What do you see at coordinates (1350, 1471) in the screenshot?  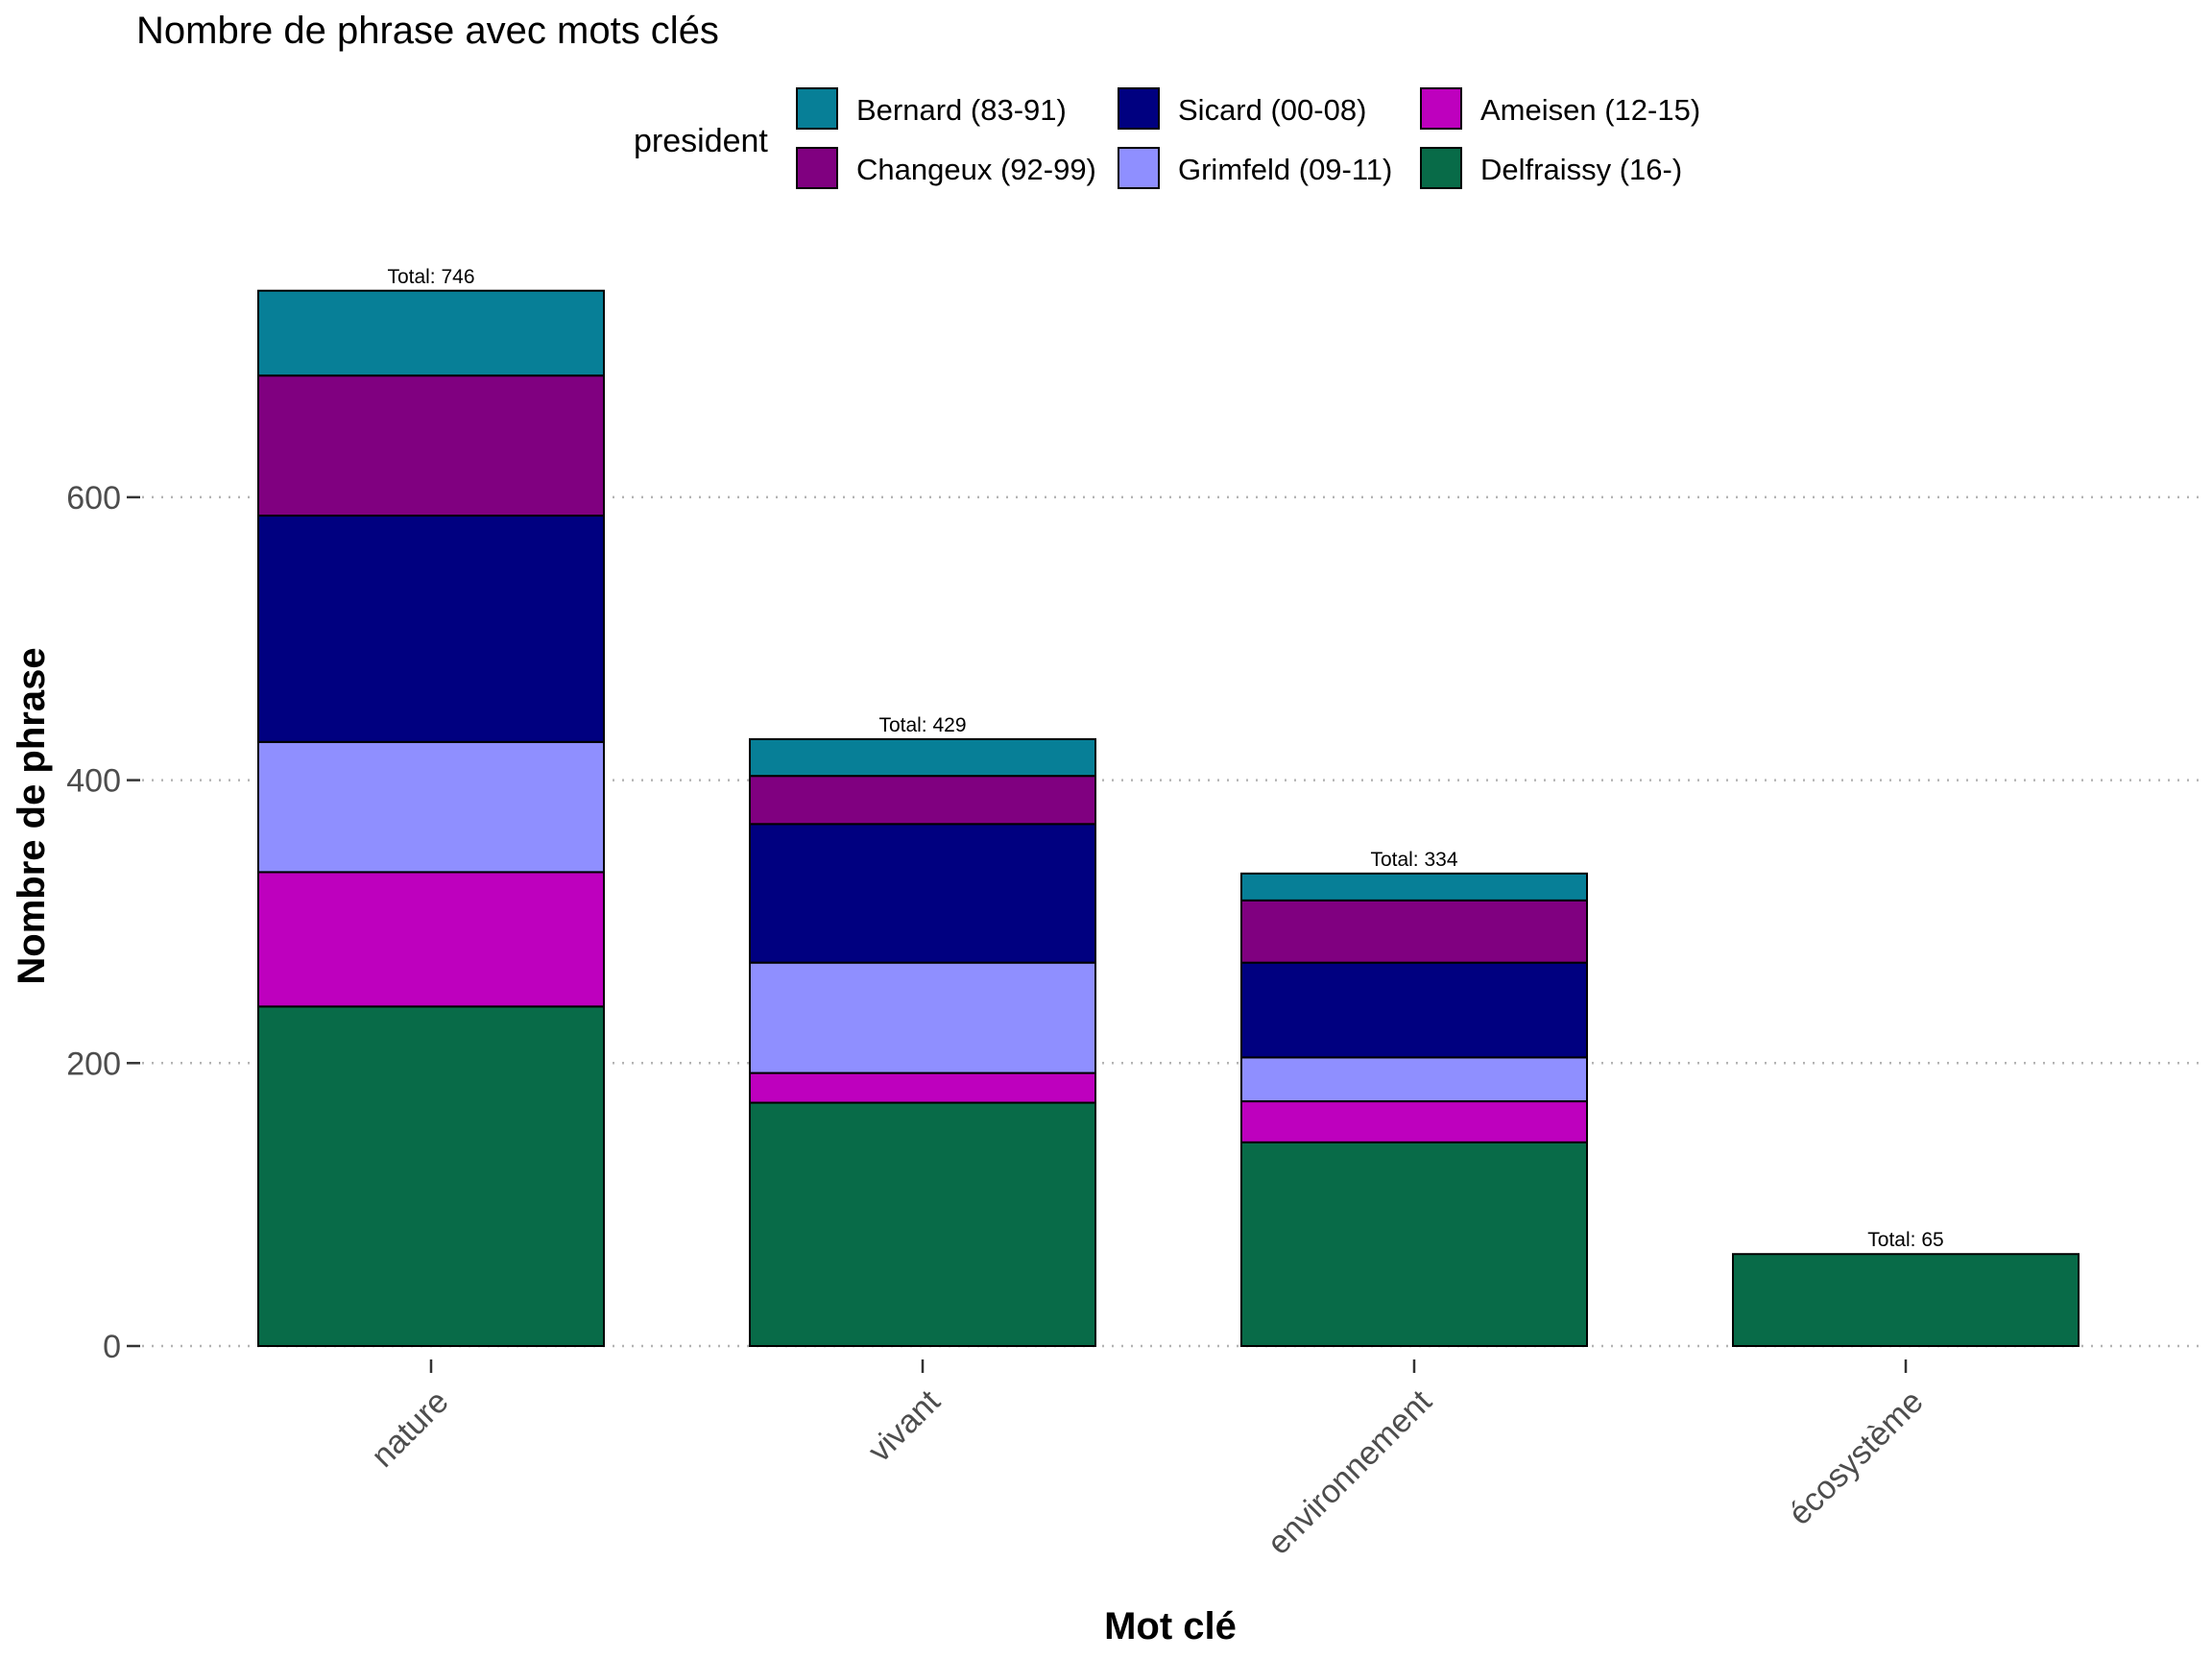 I see `x-tick-label: environnement` at bounding box center [1350, 1471].